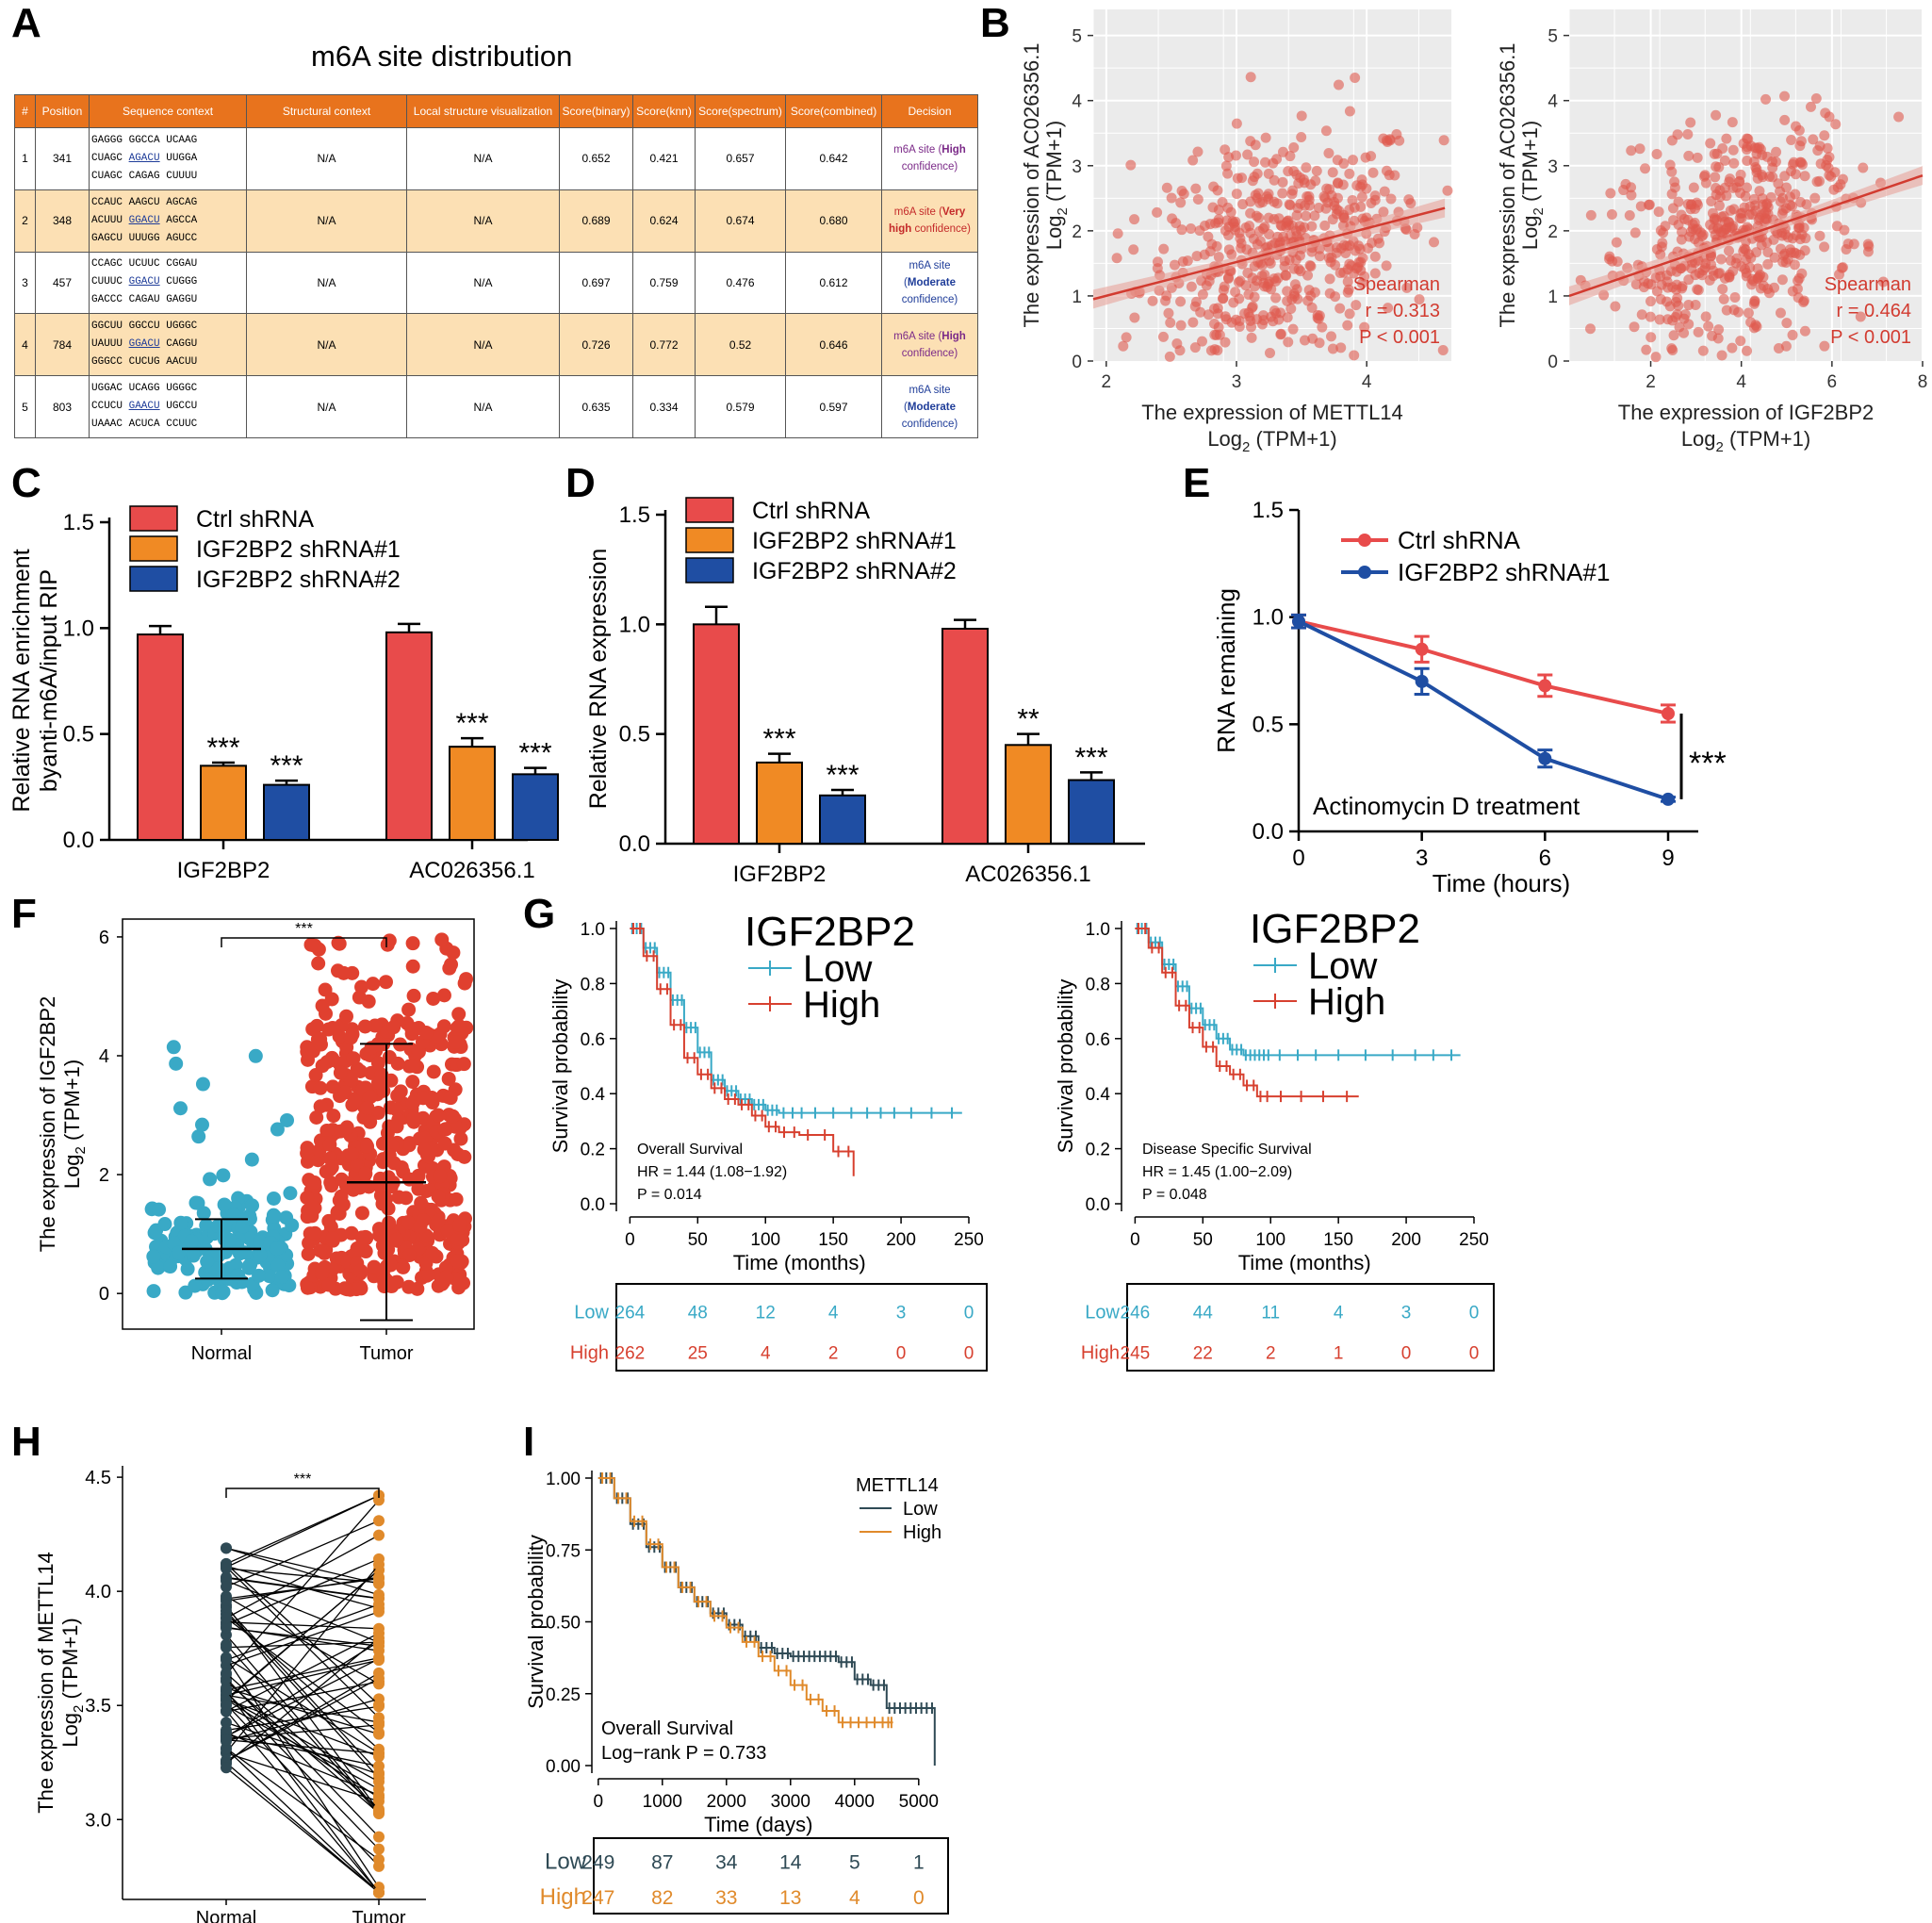 This screenshot has height=1923, width=1932. Describe the element at coordinates (1552, 102) in the screenshot. I see `y-tick-label: 4` at that location.